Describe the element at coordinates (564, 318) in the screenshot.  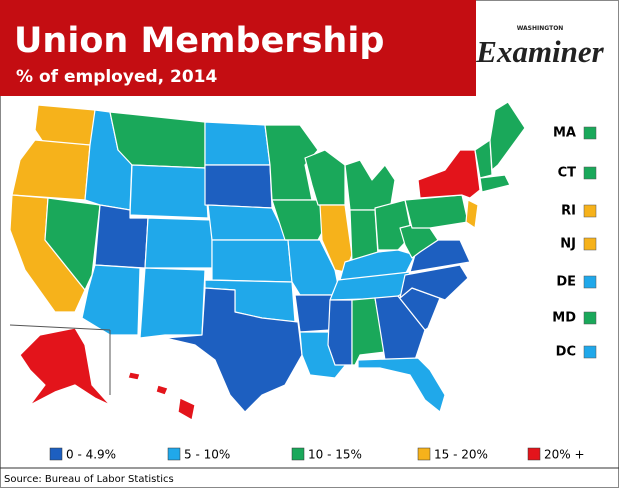
I see `small-state-label: MD` at that location.